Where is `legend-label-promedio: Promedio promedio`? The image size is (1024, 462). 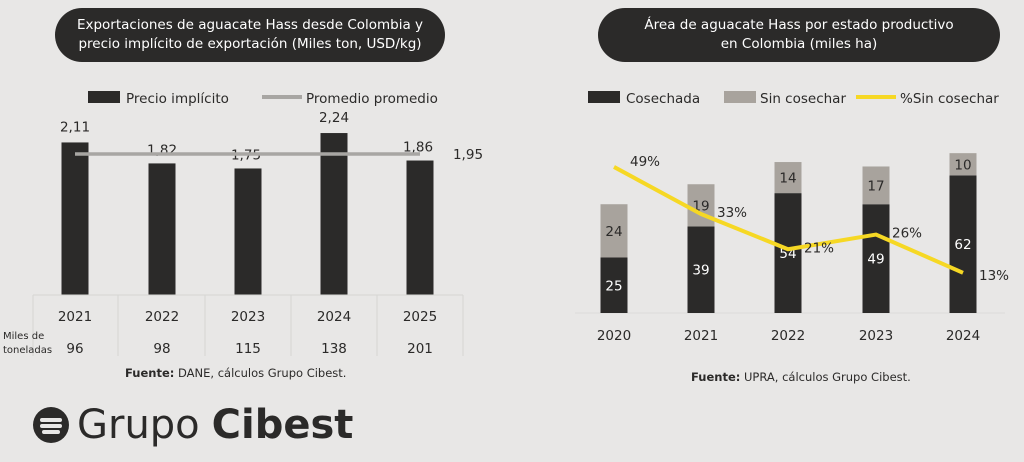 legend-label-promedio: Promedio promedio is located at coordinates (372, 99).